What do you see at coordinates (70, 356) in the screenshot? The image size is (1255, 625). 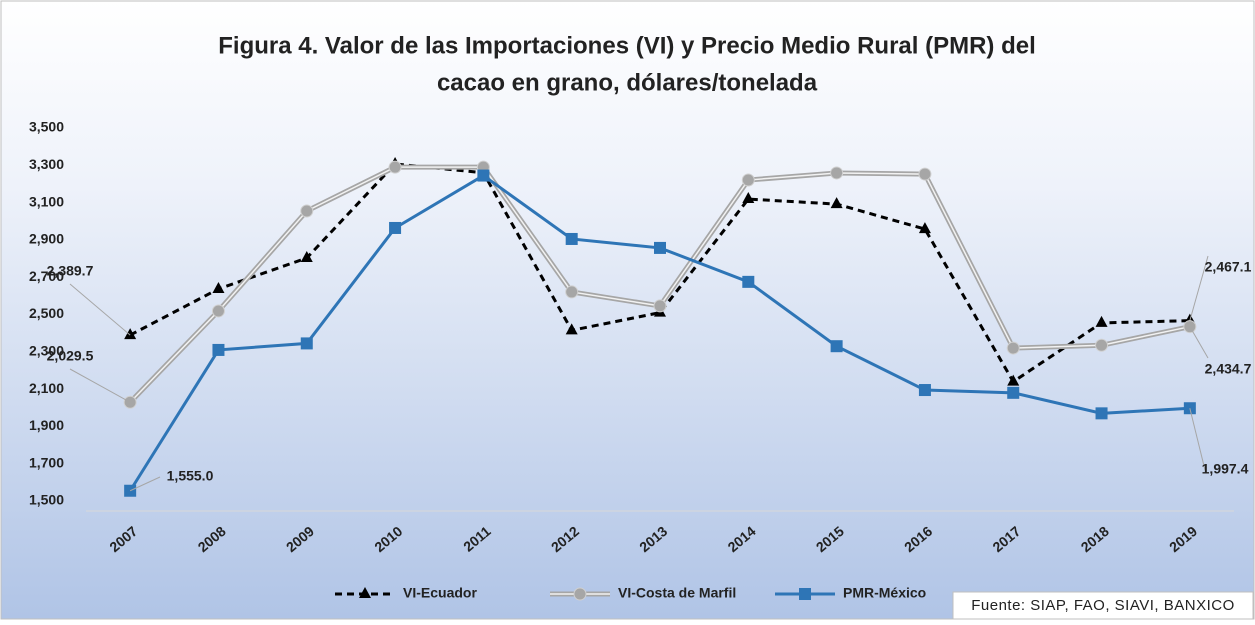 I see `data-label: 2,029.5` at bounding box center [70, 356].